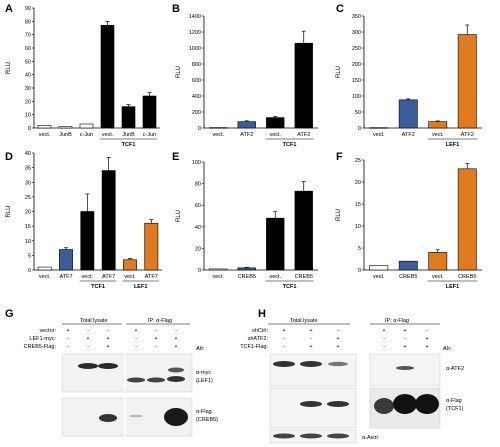 The image size is (500, 447). What do you see at coordinates (200, 349) in the screenshot?
I see `blot-g-ab-label: Ab:` at bounding box center [200, 349].